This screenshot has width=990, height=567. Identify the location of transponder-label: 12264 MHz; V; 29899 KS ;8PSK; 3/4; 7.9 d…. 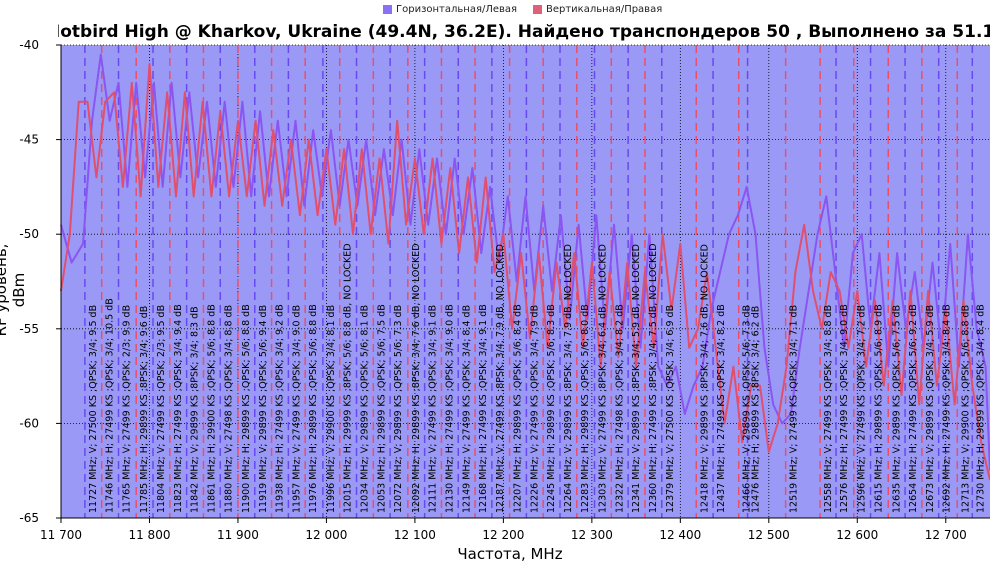
(568, 378).